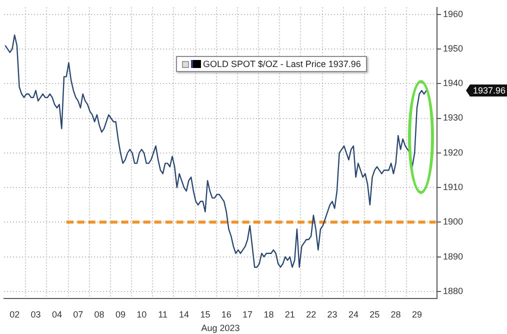 The height and width of the screenshot is (334, 507). I want to click on x-tick-label: 14, so click(184, 314).